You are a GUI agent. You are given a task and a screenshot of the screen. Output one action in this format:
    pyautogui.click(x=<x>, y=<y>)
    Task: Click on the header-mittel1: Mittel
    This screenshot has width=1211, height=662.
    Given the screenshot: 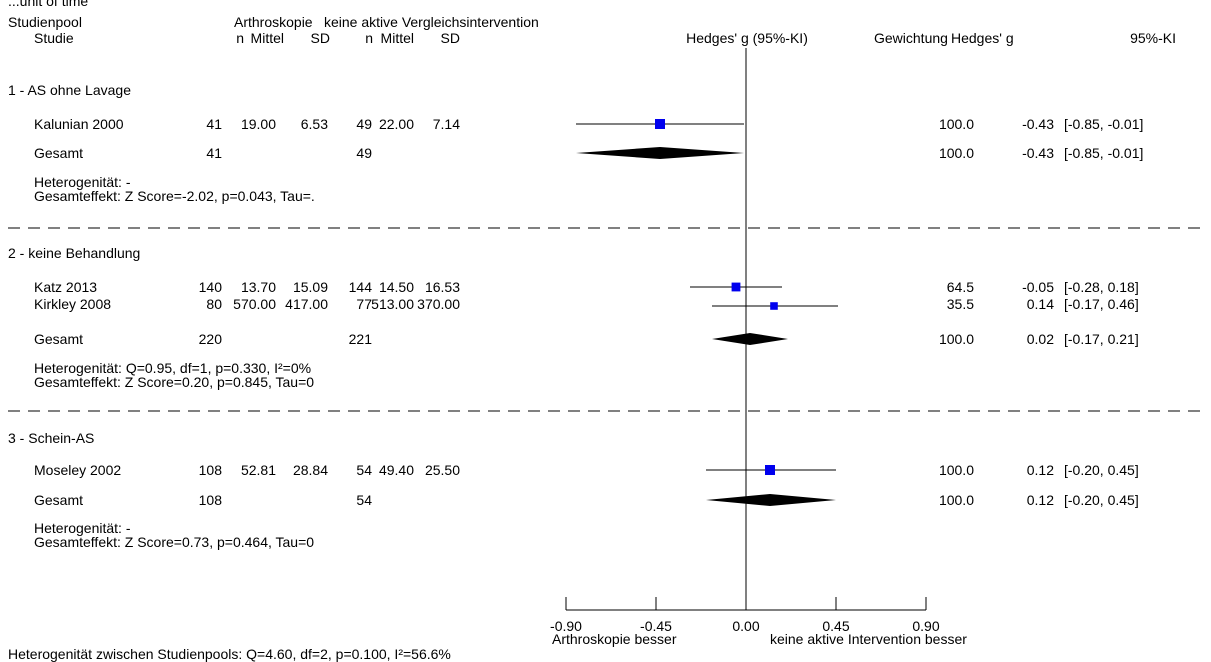 What is the action you would take?
    pyautogui.click(x=267, y=38)
    